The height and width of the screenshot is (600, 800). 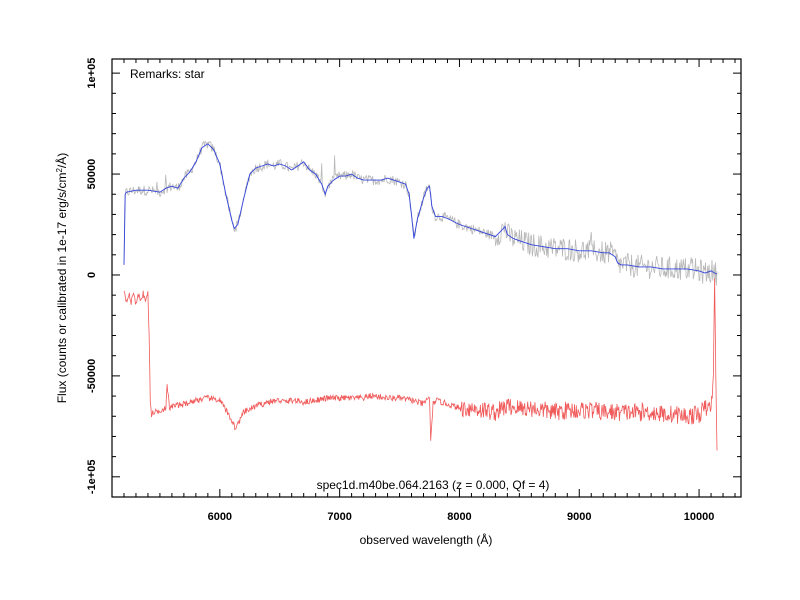 I want to click on y-tick-label: 1e+05, so click(x=92, y=73).